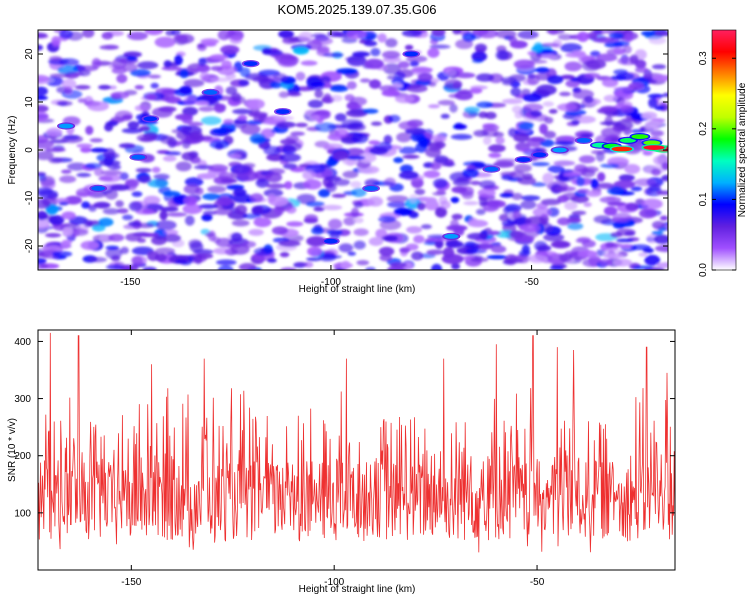 This screenshot has height=600, width=750. Describe the element at coordinates (703, 199) in the screenshot. I see `colorbar-tick-label: 0.1` at that location.